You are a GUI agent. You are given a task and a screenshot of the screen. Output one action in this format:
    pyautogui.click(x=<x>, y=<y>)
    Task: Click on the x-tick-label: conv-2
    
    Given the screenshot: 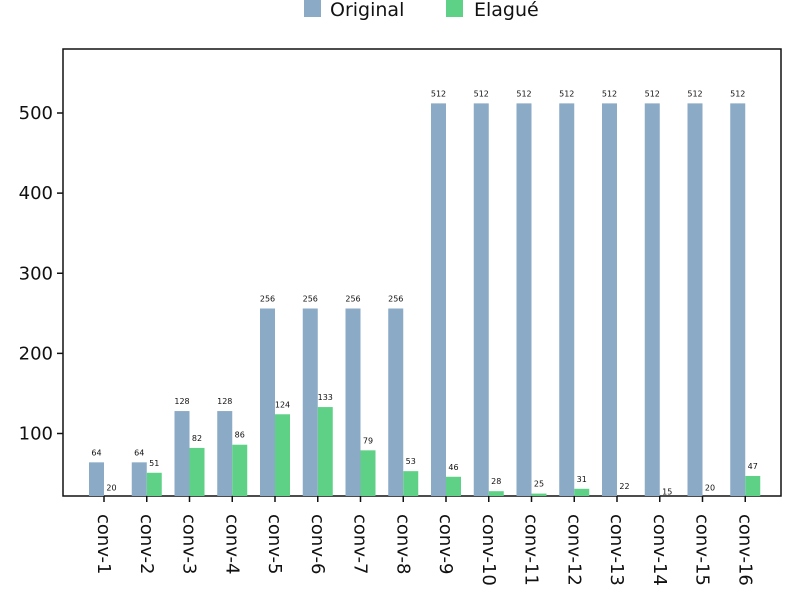 What is the action you would take?
    pyautogui.click(x=146, y=544)
    